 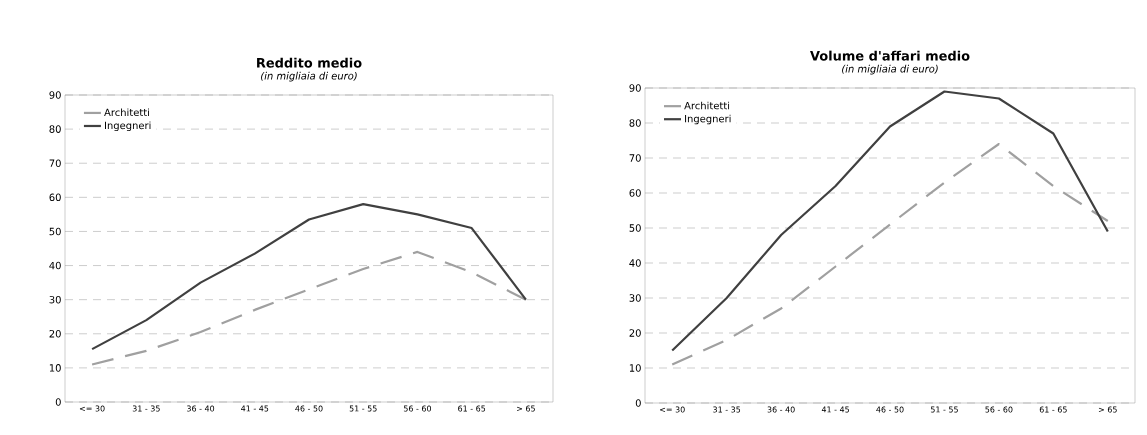 I want to click on chart-title: Volume d'affari medio, so click(x=890, y=55).